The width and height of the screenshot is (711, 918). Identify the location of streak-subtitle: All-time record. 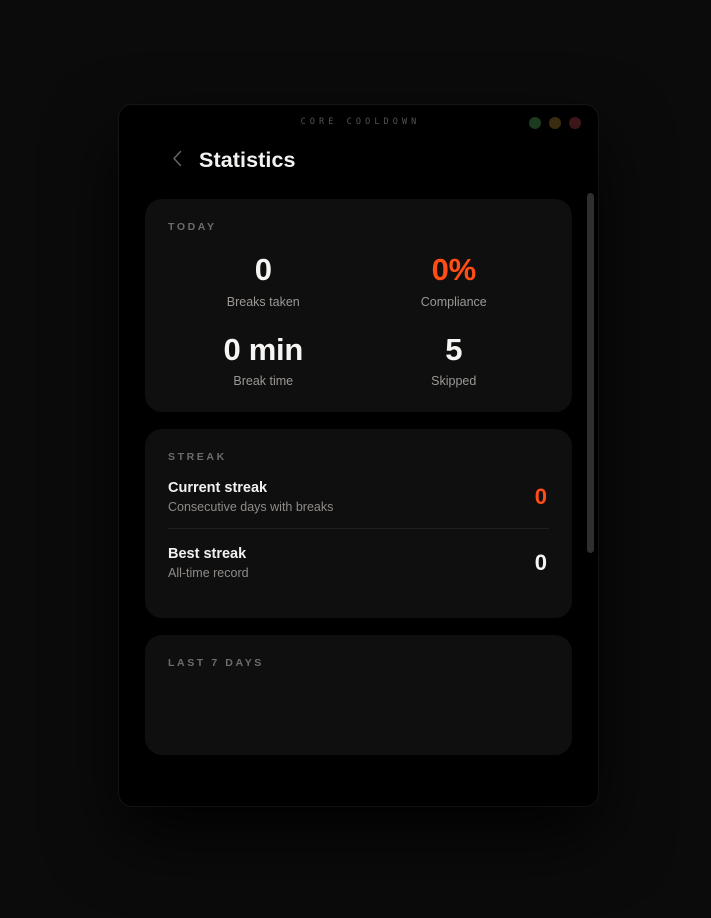
(208, 573).